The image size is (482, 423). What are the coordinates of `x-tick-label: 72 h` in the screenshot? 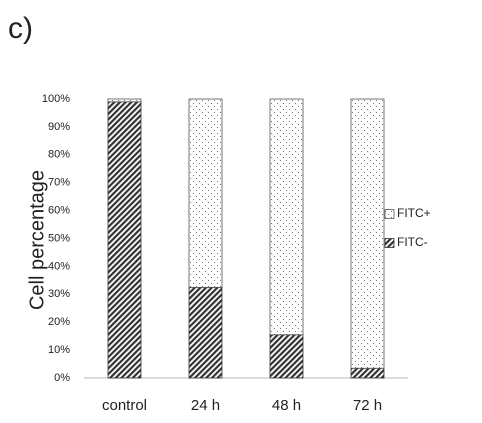 It's located at (367, 405).